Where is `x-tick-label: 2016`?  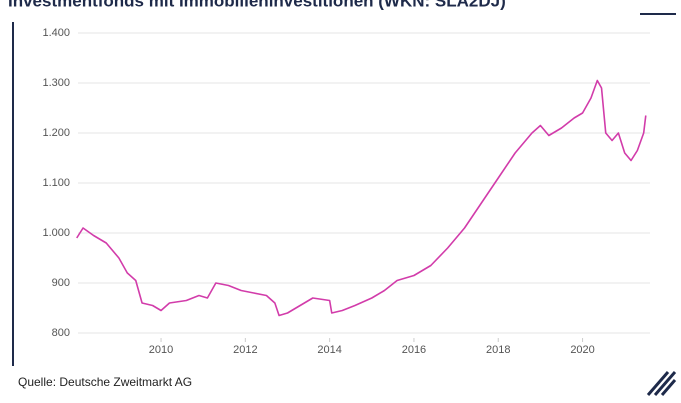 x-tick-label: 2016 is located at coordinates (414, 350).